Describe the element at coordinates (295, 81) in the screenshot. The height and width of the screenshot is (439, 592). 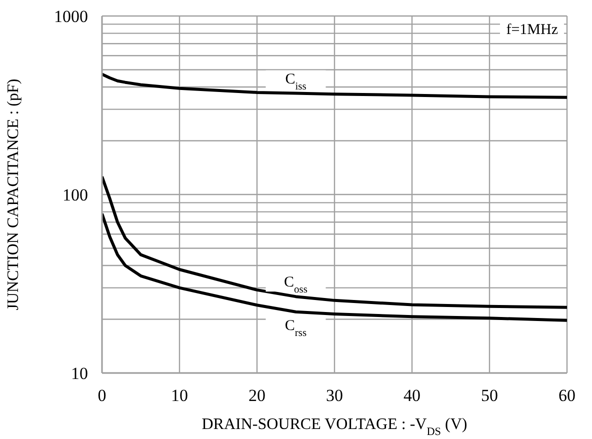
I see `series-label: C$_{iss}$` at that location.